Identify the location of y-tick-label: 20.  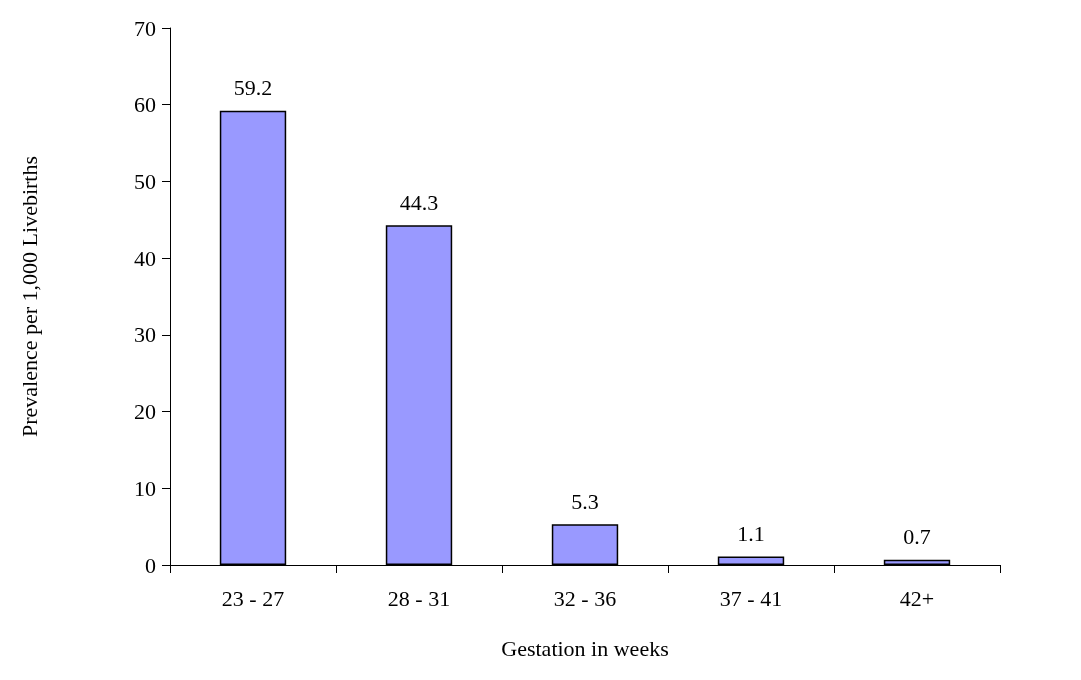
(145, 412).